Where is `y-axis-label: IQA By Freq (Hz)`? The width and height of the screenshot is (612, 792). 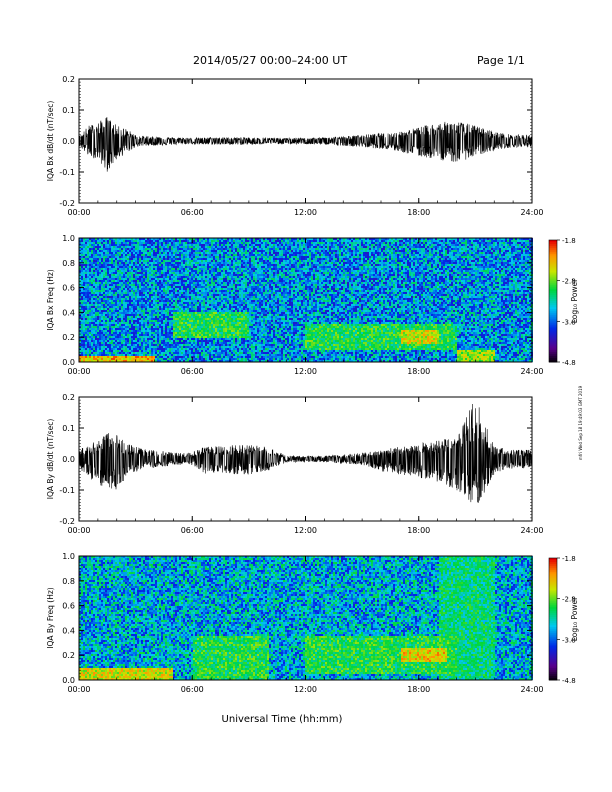
y-axis-label: IQA By Freq (Hz) is located at coordinates (50, 618).